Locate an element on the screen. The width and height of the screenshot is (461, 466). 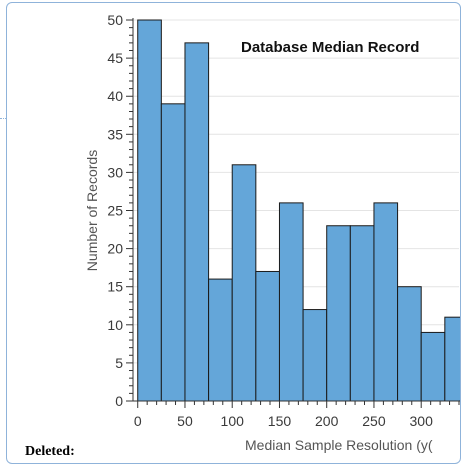
y-tick-label: 35 is located at coordinates (115, 134).